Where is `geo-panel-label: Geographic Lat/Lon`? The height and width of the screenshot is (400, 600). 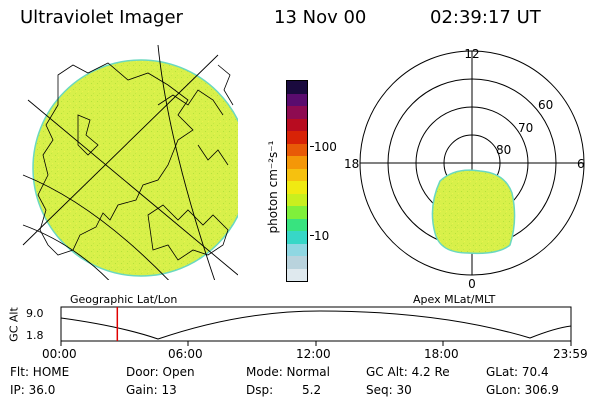
geo-panel-label: Geographic Lat/Lon is located at coordinates (124, 299).